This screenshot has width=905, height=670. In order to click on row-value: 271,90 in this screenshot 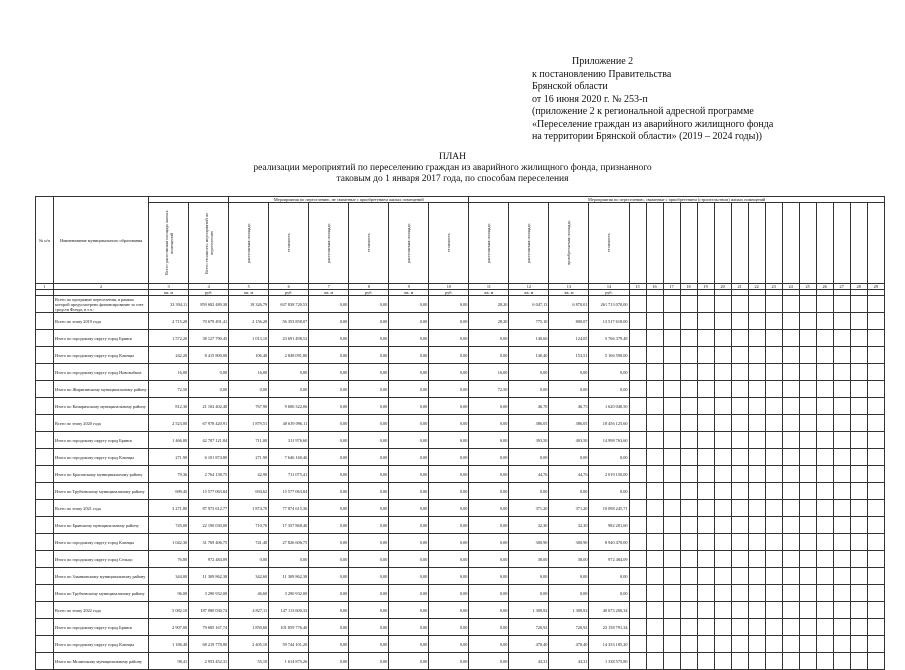, I will do `click(249, 457)`.